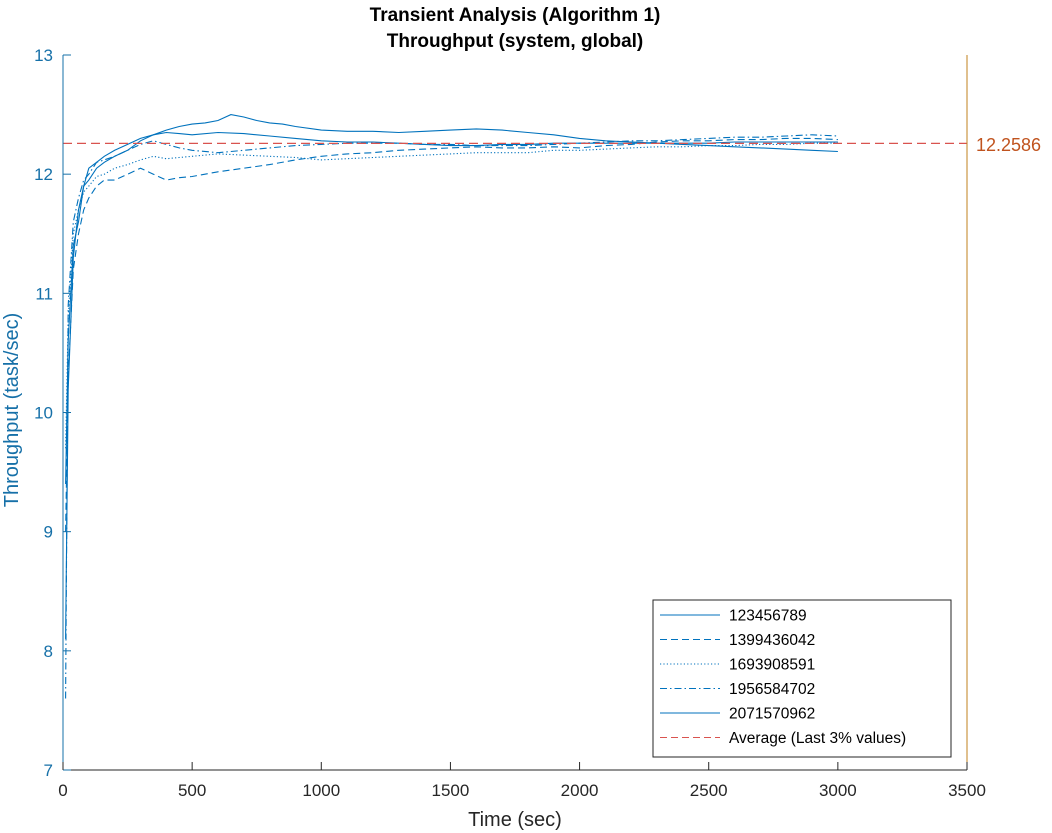  What do you see at coordinates (515, 820) in the screenshot?
I see `x-axis-label: Time (sec)` at bounding box center [515, 820].